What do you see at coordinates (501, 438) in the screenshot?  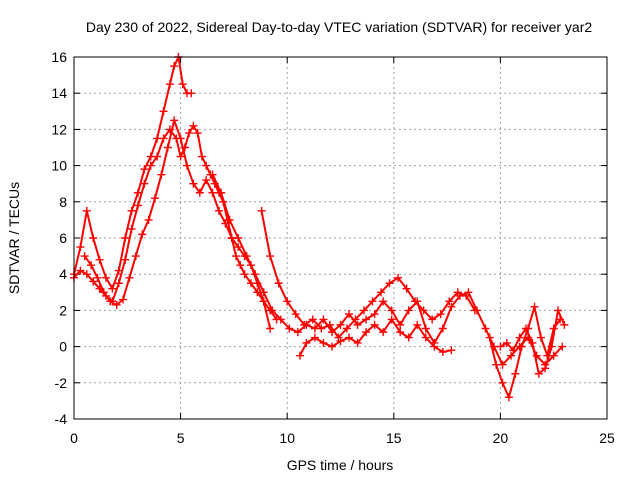 I see `x-tick-label: 20` at bounding box center [501, 438].